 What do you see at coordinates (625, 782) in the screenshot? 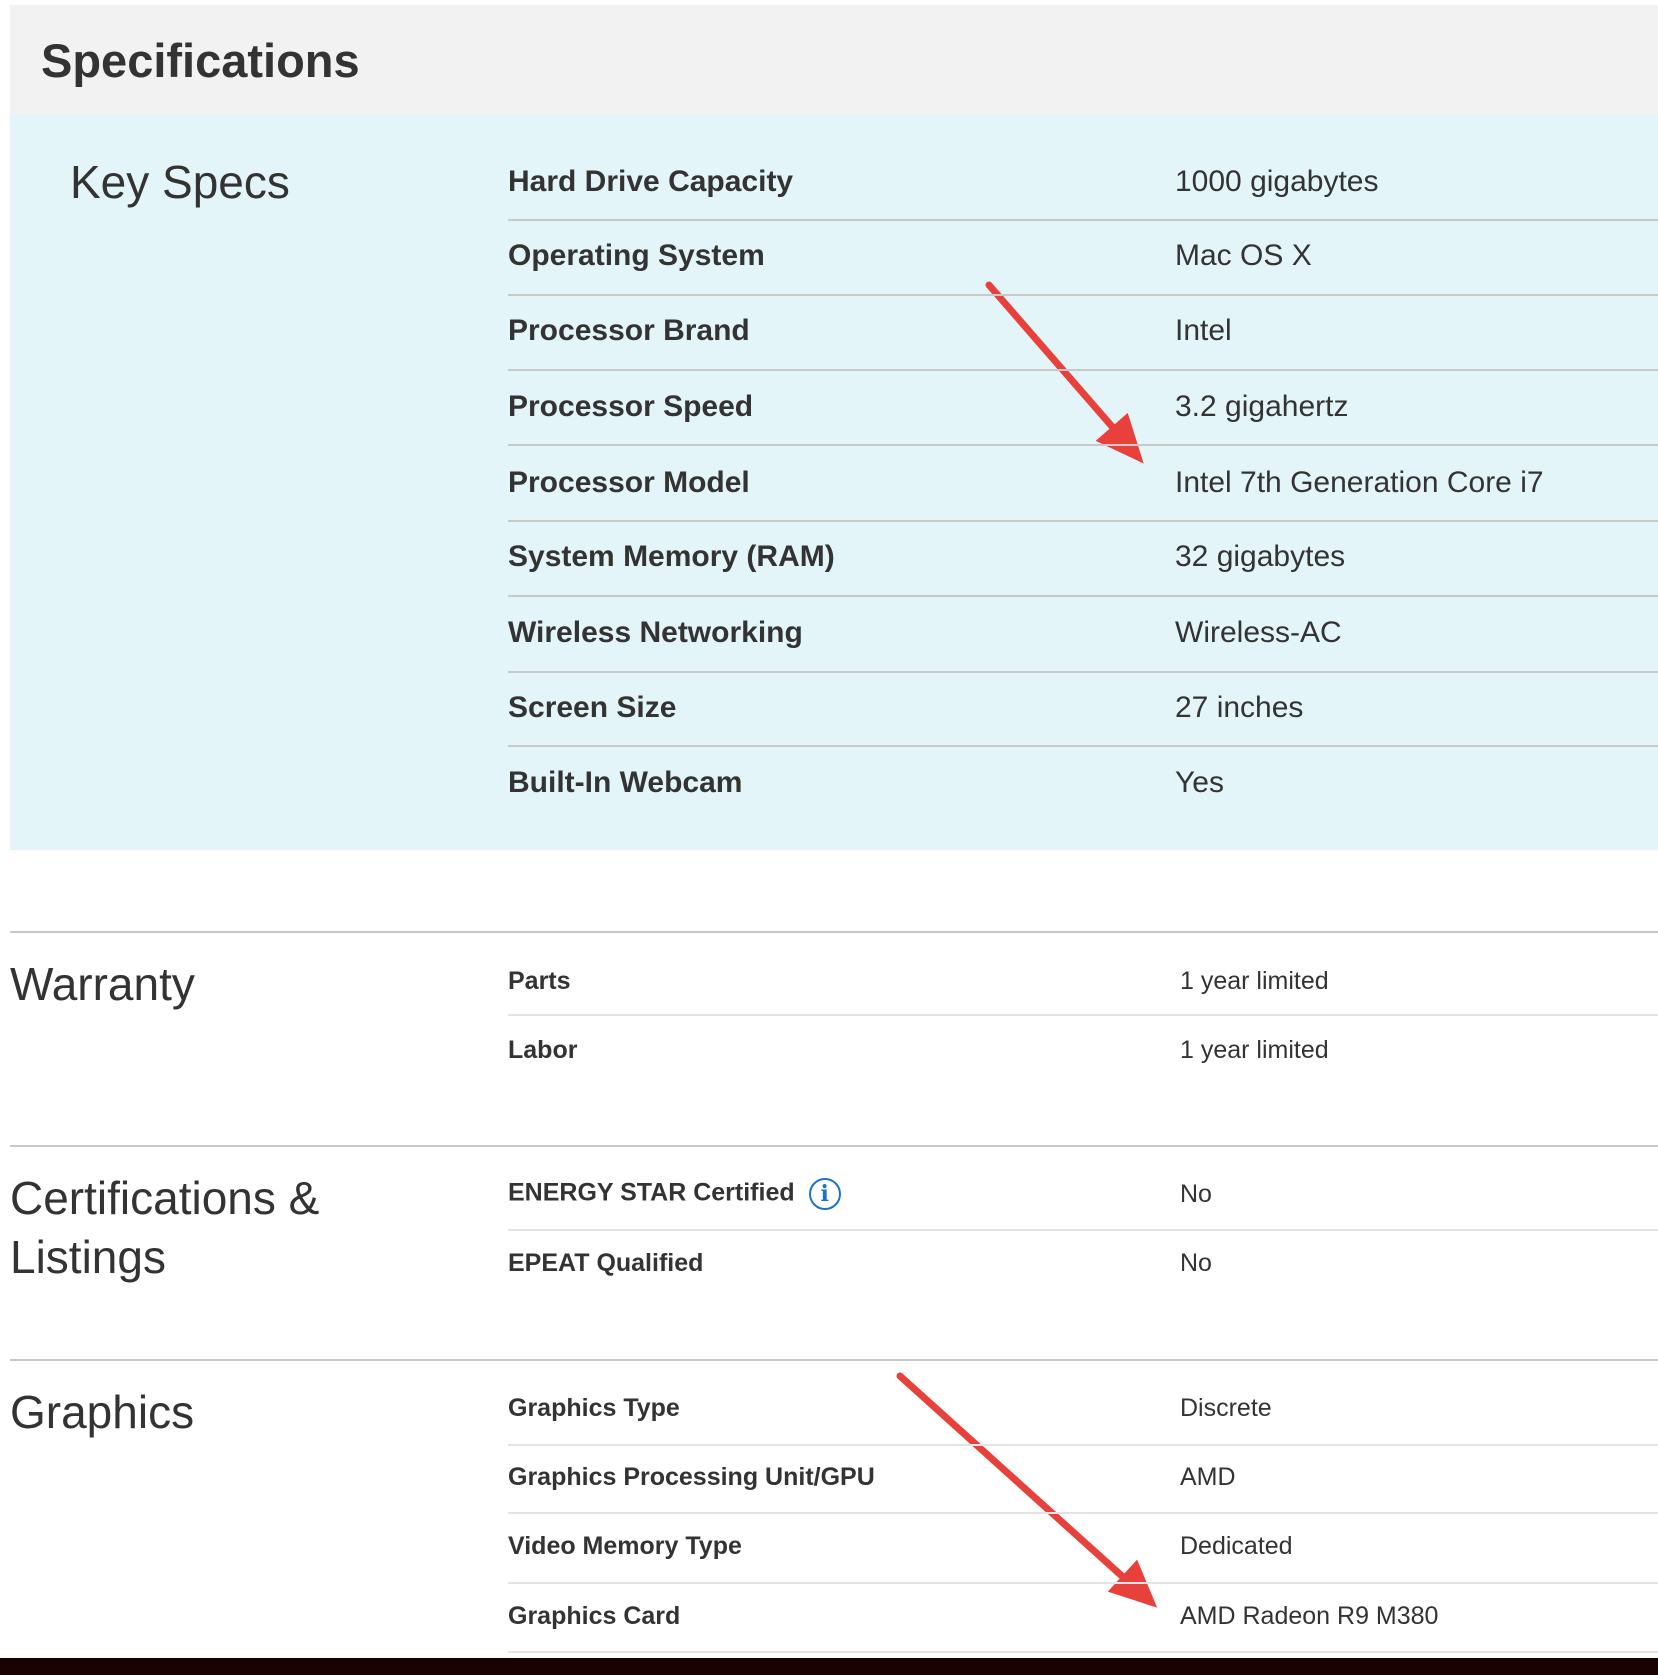
I see `spec-label: Built-In Webcam` at bounding box center [625, 782].